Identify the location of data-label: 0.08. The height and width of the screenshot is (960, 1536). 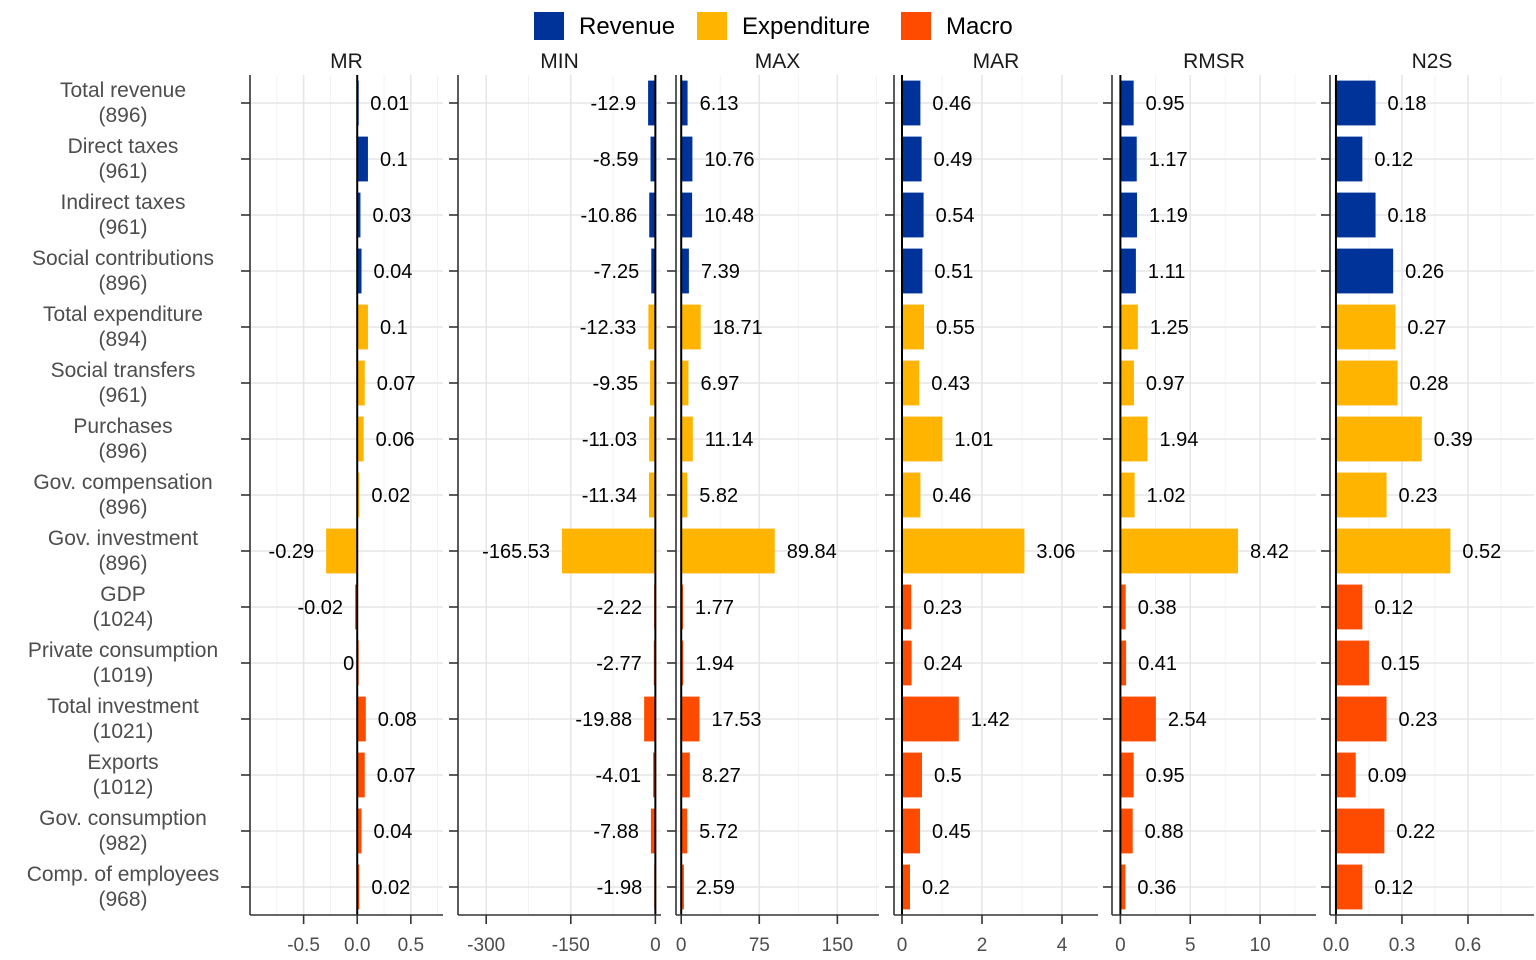
(397, 720).